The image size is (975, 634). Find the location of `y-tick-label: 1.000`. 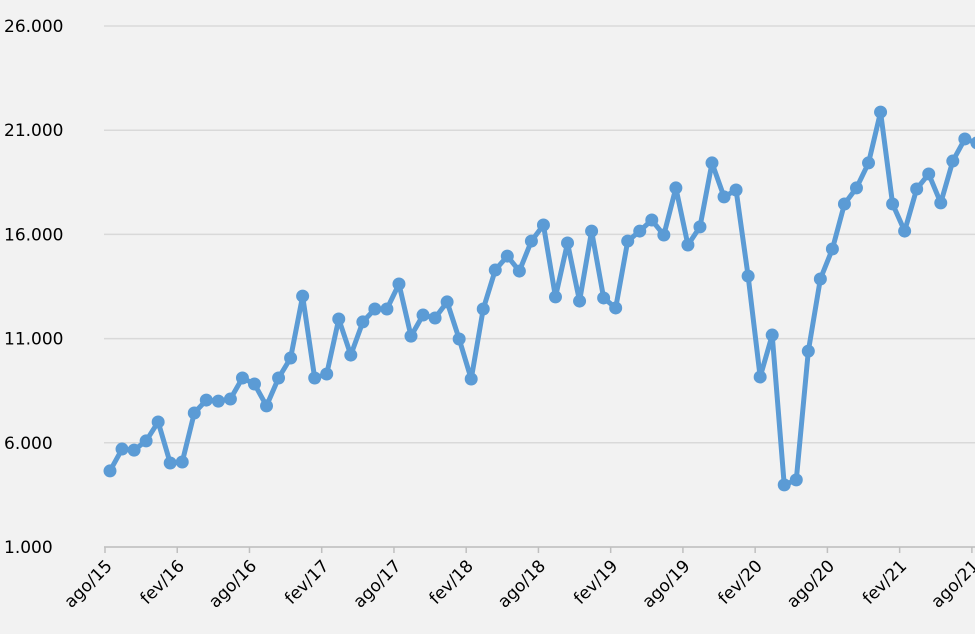

y-tick-label: 1.000 is located at coordinates (28, 548).